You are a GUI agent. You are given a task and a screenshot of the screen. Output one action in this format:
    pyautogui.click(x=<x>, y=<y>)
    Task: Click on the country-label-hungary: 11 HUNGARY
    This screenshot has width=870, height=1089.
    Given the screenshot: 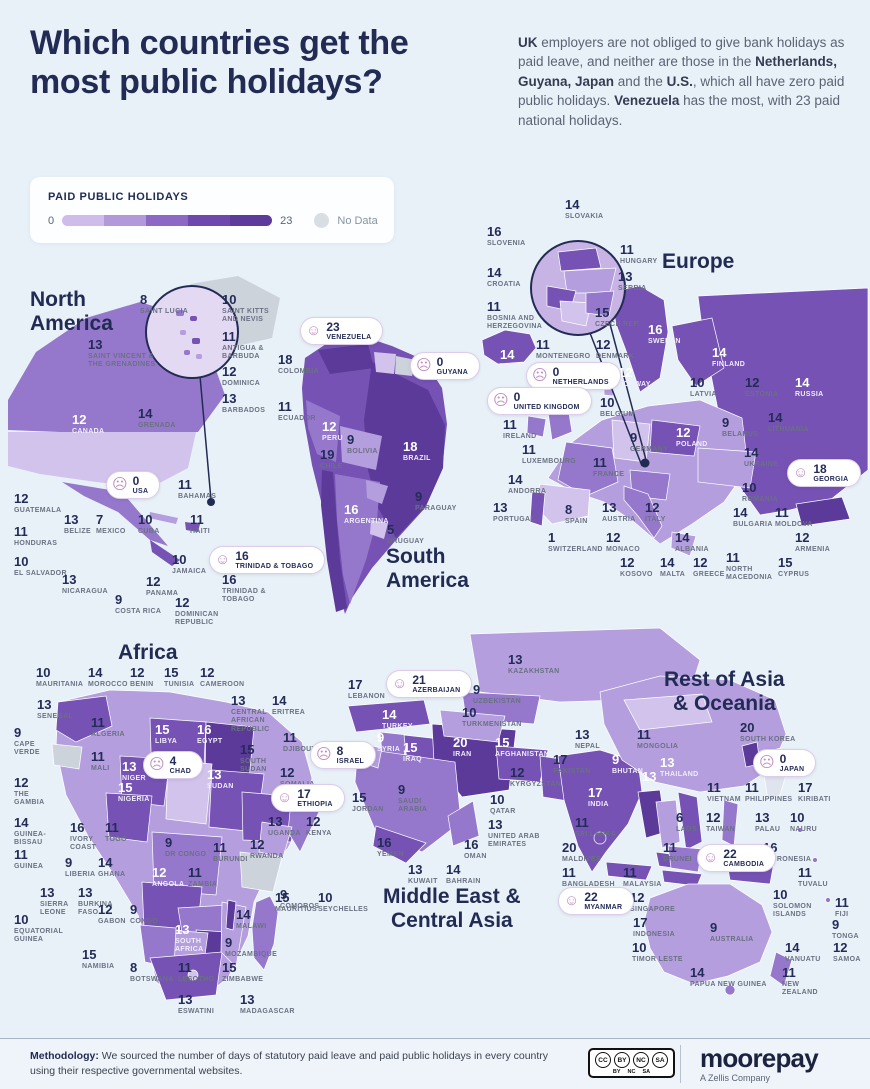 What is the action you would take?
    pyautogui.click(x=639, y=254)
    